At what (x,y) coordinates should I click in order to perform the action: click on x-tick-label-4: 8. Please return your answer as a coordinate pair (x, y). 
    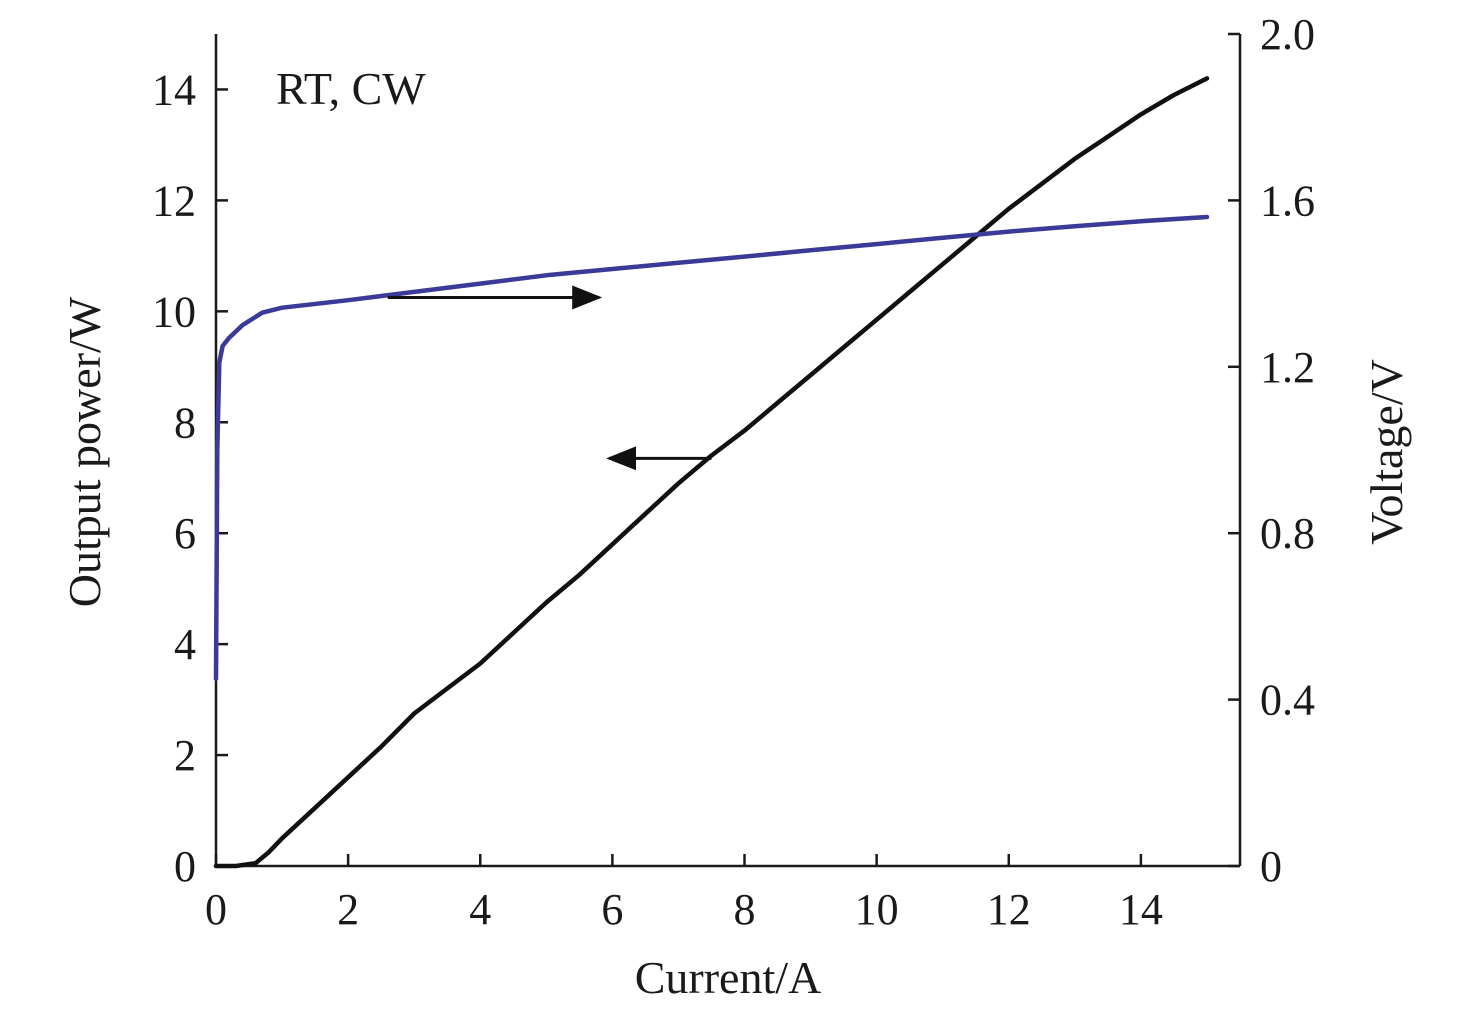
    Looking at the image, I should click on (745, 909).